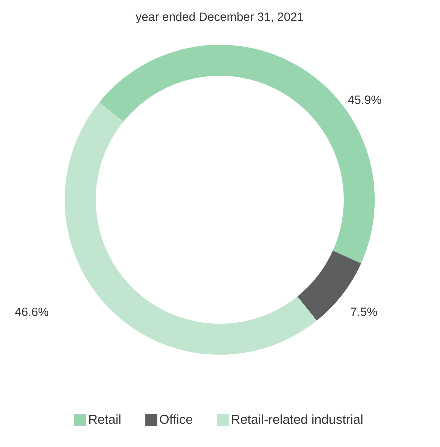 The height and width of the screenshot is (447, 440). I want to click on data-label: 46.6%, so click(31, 312).